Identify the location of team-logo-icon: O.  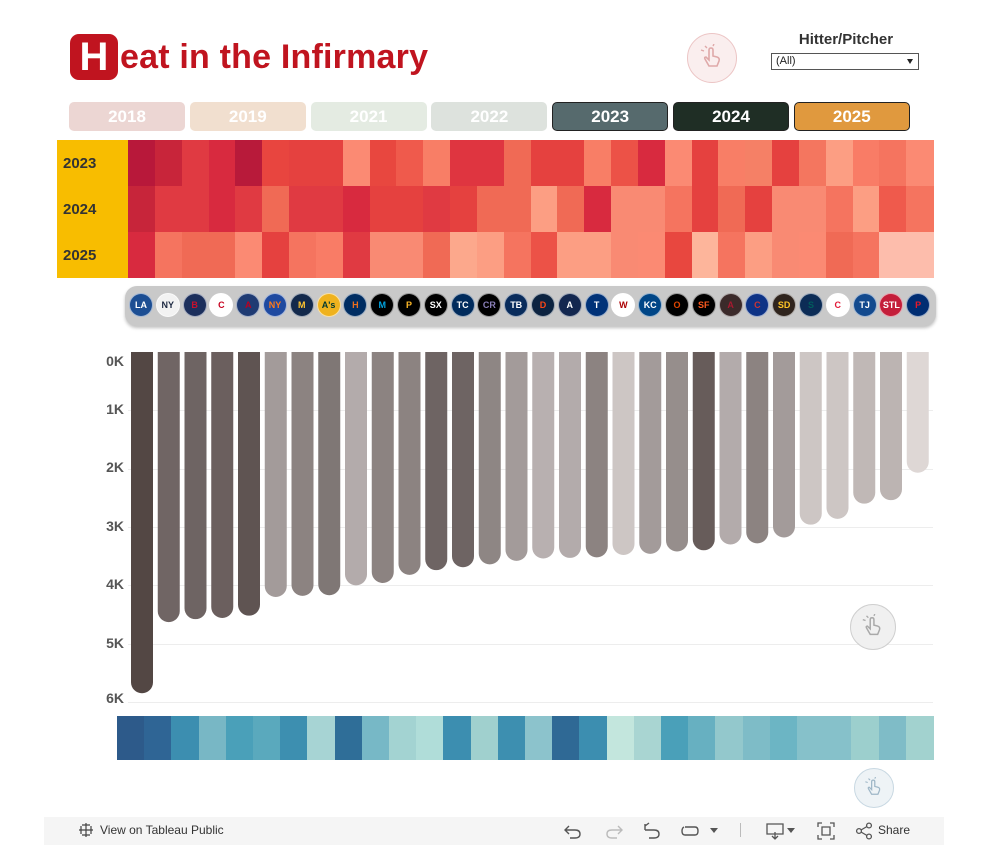
(677, 305).